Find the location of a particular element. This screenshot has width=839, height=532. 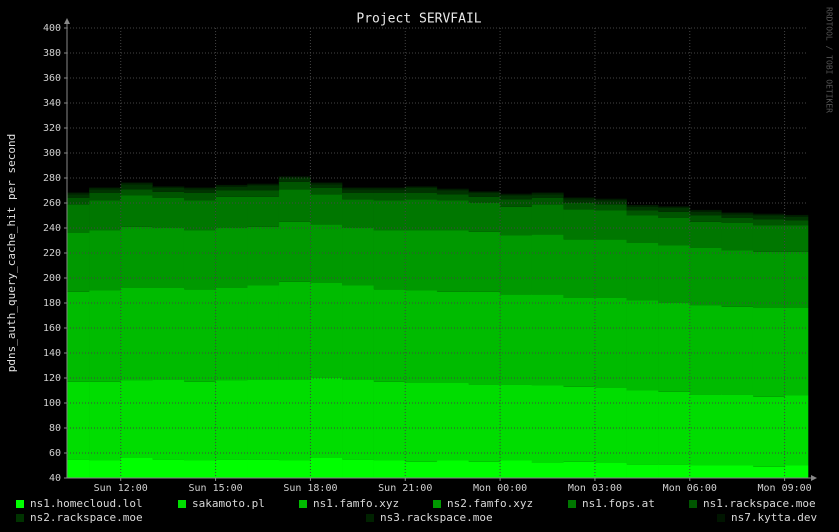

legend-label: ns1.rackspace.moe is located at coordinates (759, 503).